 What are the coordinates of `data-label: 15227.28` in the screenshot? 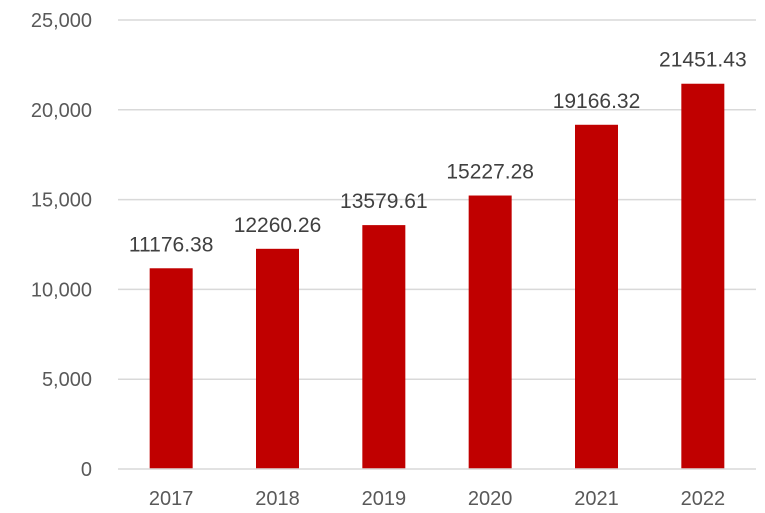 It's located at (490, 172).